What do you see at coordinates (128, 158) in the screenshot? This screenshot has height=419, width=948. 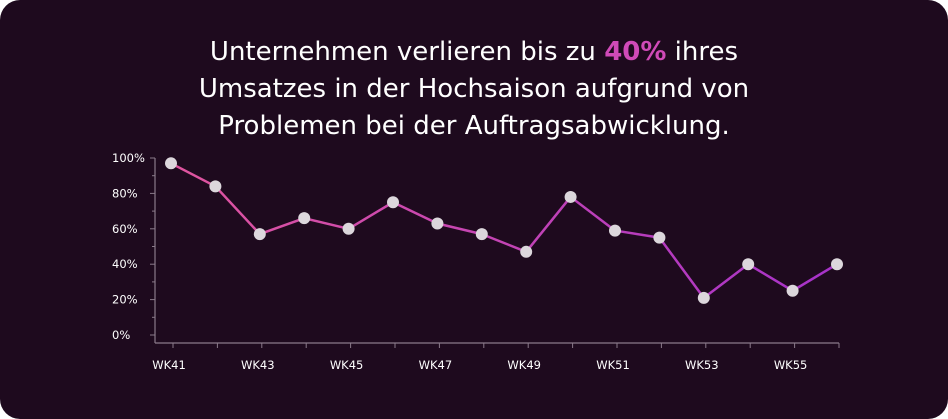 I see `y-tick-label: 100%` at bounding box center [128, 158].